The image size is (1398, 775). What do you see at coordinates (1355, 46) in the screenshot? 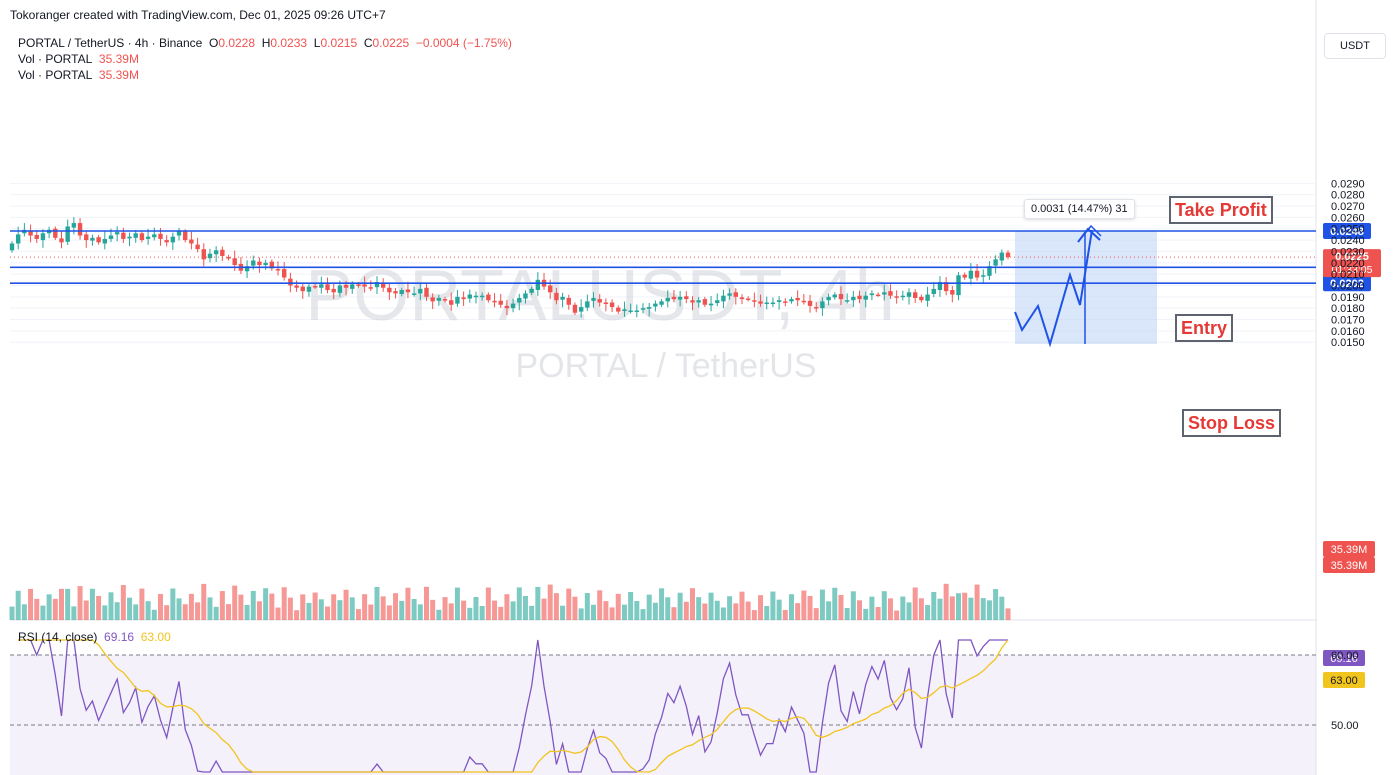
I see `currency-unit-button: USDT` at bounding box center [1355, 46].